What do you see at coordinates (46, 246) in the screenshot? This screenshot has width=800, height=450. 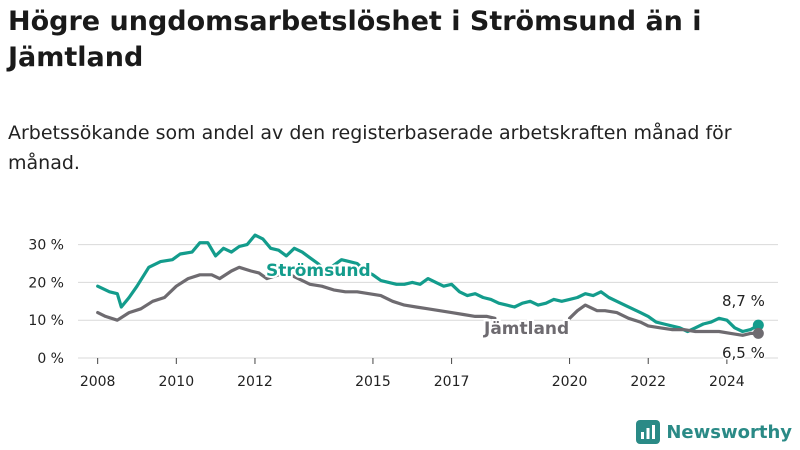 I see `y-tick-label-30: 30 %` at bounding box center [46, 246].